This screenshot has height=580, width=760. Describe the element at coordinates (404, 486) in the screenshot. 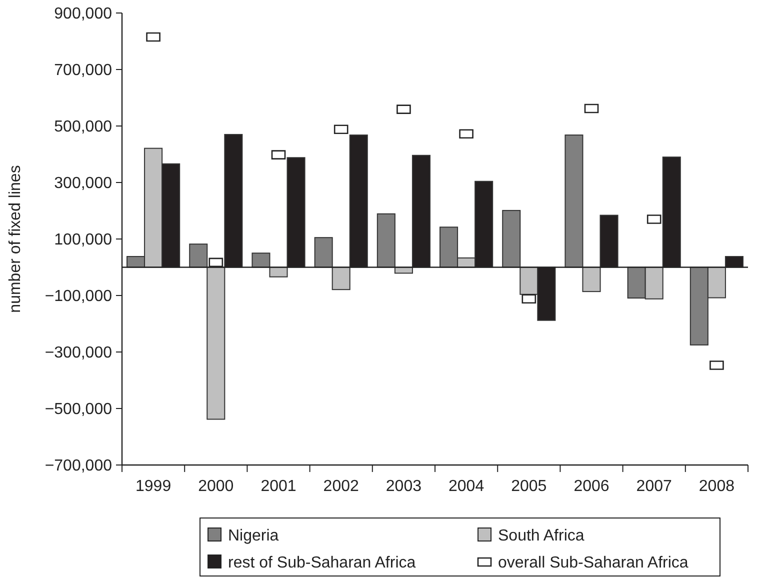

I see `x-tick-label: 2003` at that location.